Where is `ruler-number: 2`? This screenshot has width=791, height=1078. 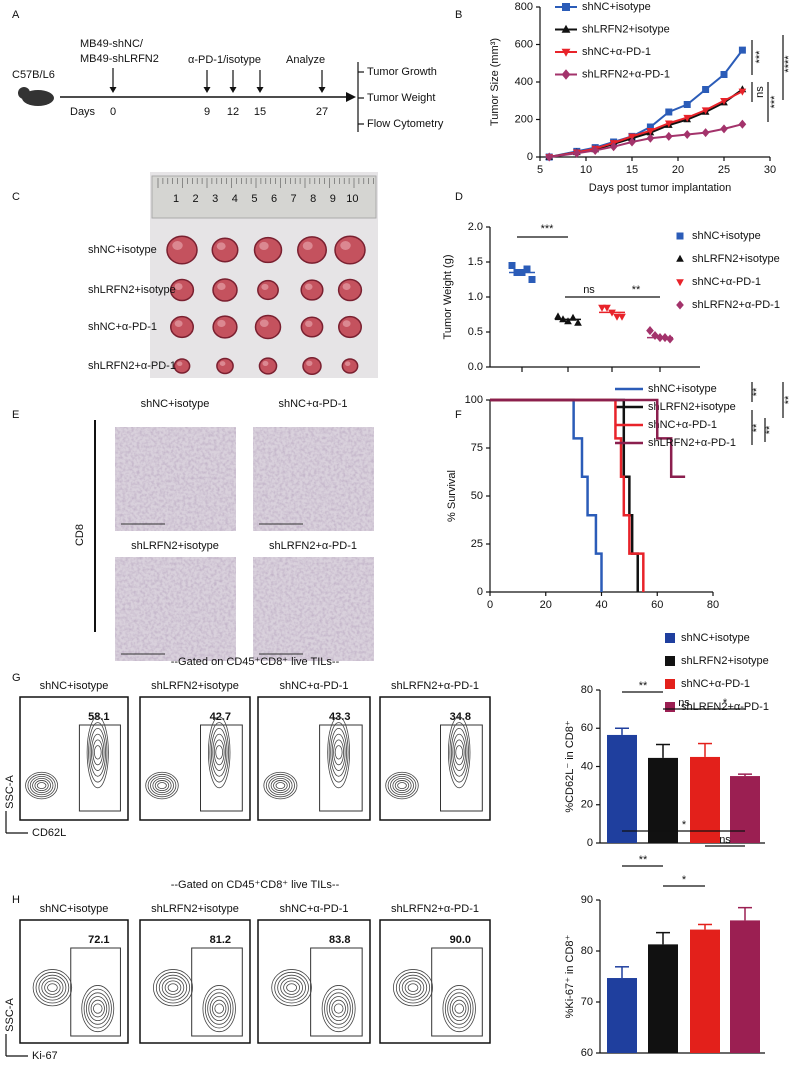 ruler-number: 2 is located at coordinates (196, 199).